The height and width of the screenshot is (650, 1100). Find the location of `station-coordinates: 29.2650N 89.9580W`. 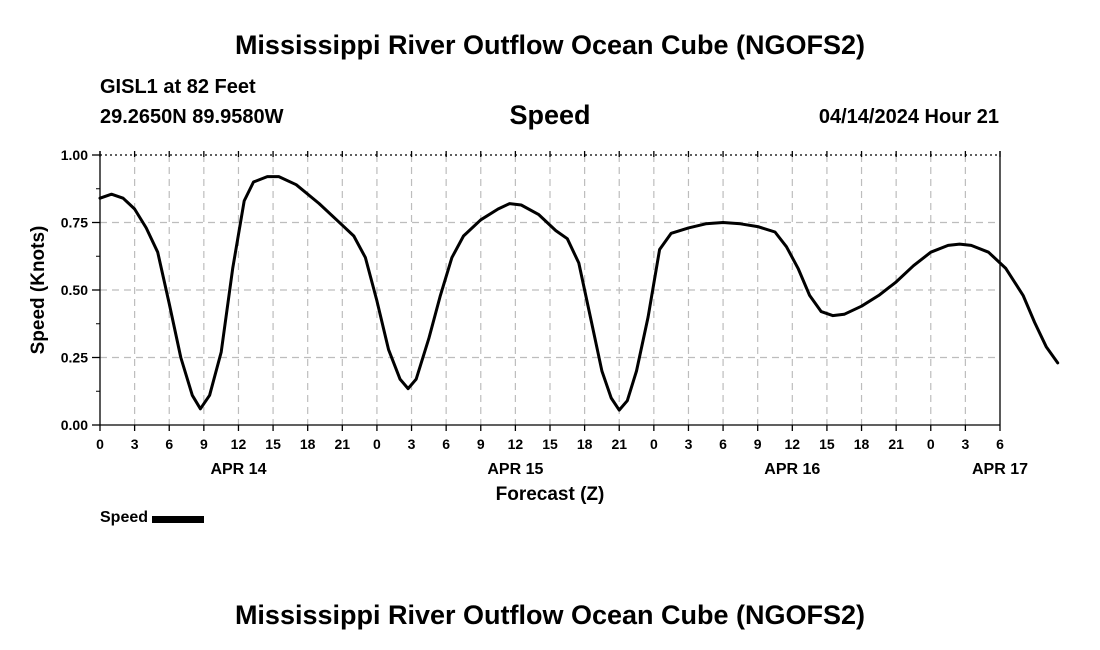

station-coordinates: 29.2650N 89.9580W is located at coordinates (192, 117).